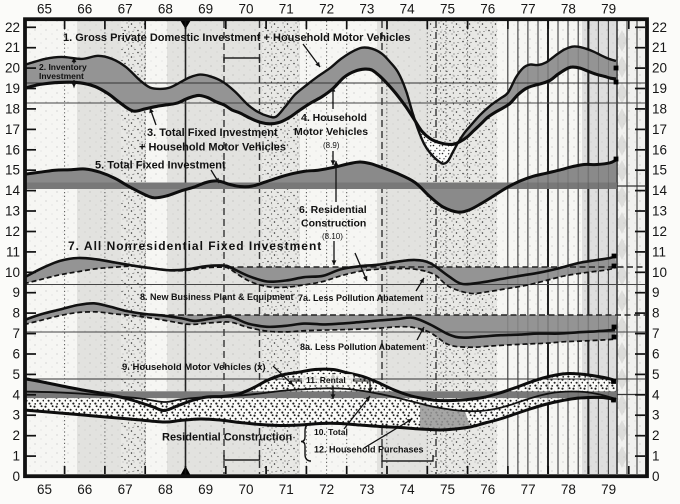 This screenshot has height=504, width=680. I want to click on svg-text:8. New Business Plant & Equipm: 8. New Business Plant & Equipment, so click(217, 297).